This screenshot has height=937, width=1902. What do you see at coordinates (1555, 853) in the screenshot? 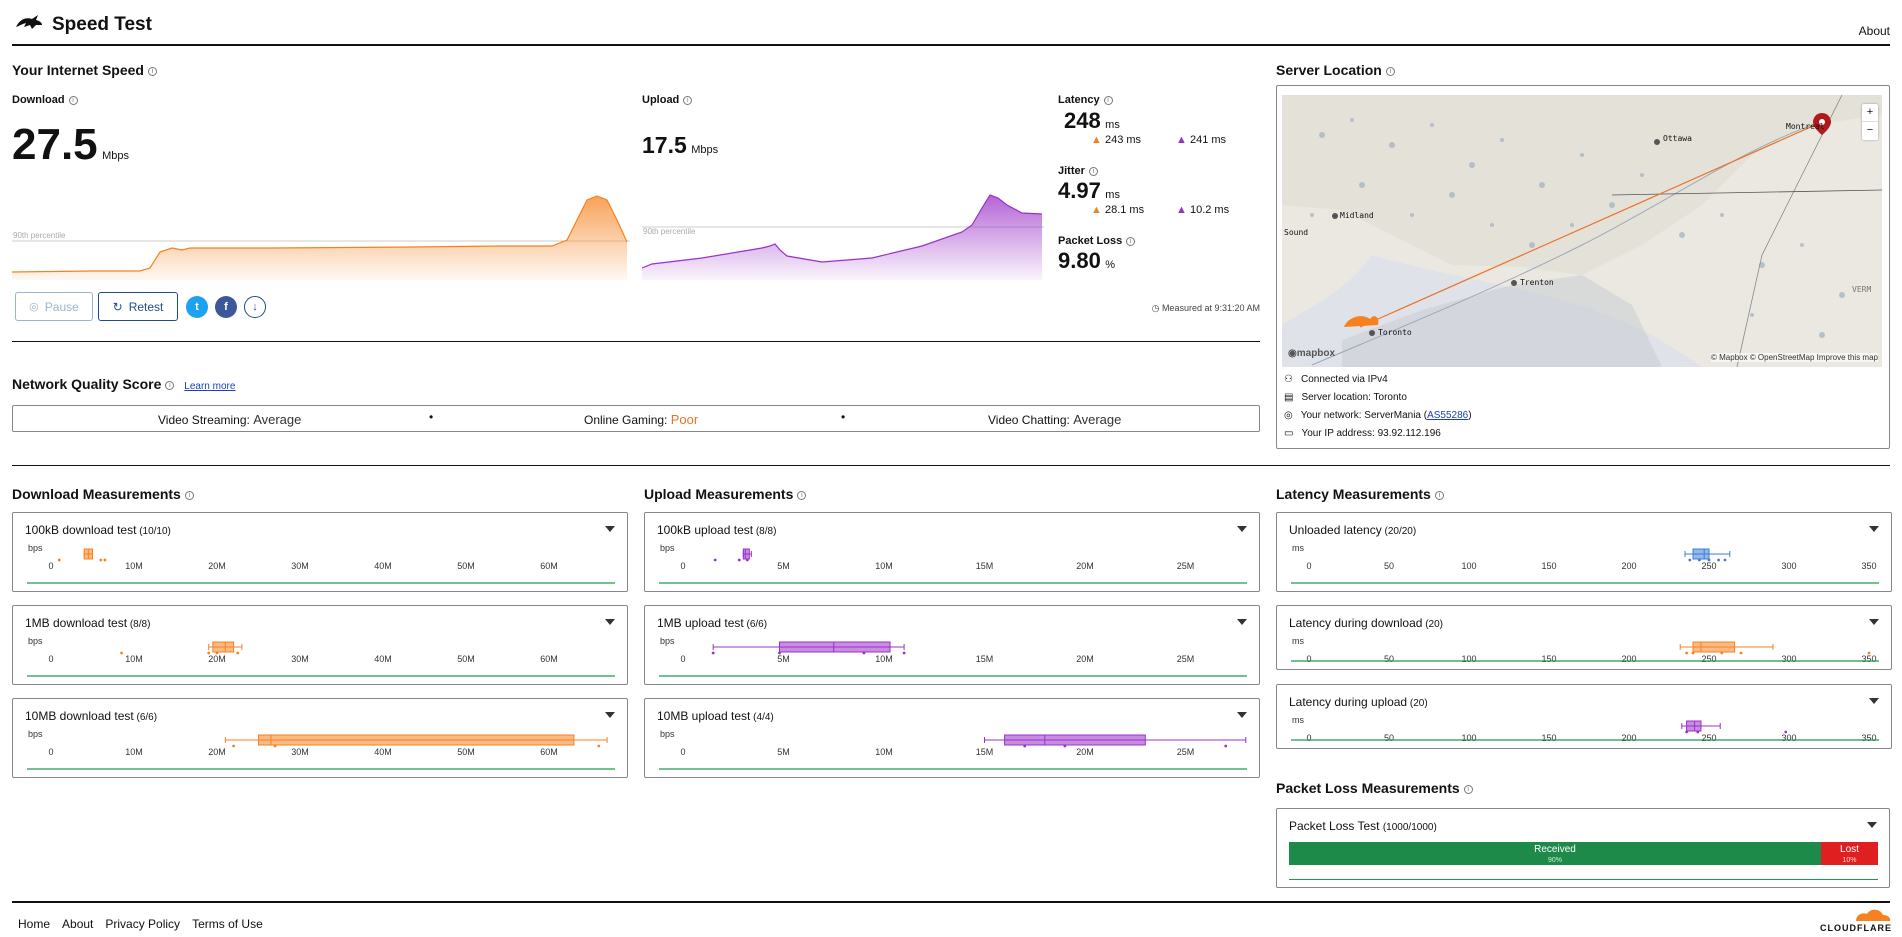
I see `received-bar: Received 90%` at bounding box center [1555, 853].